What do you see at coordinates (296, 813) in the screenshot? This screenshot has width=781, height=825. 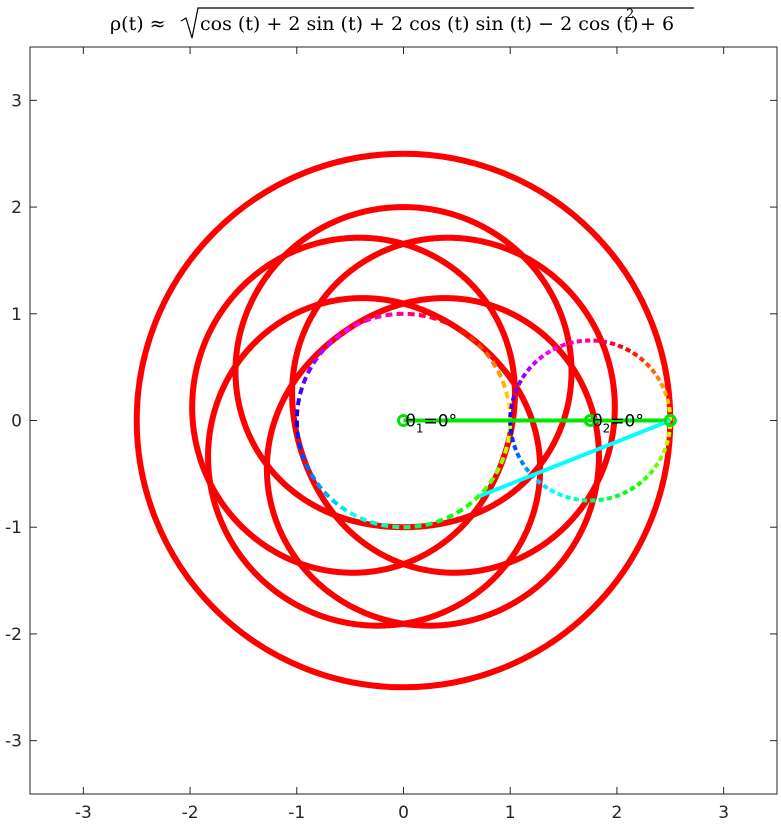 I see `x-tick-label: -1` at bounding box center [296, 813].